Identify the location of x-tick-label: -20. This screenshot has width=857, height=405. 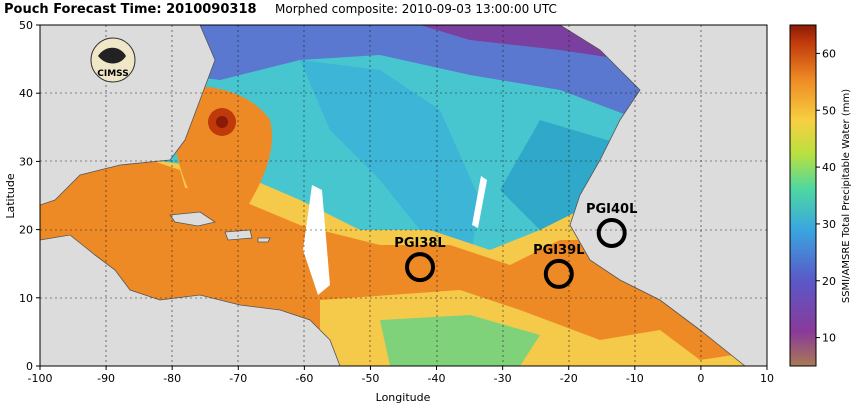
(569, 378).